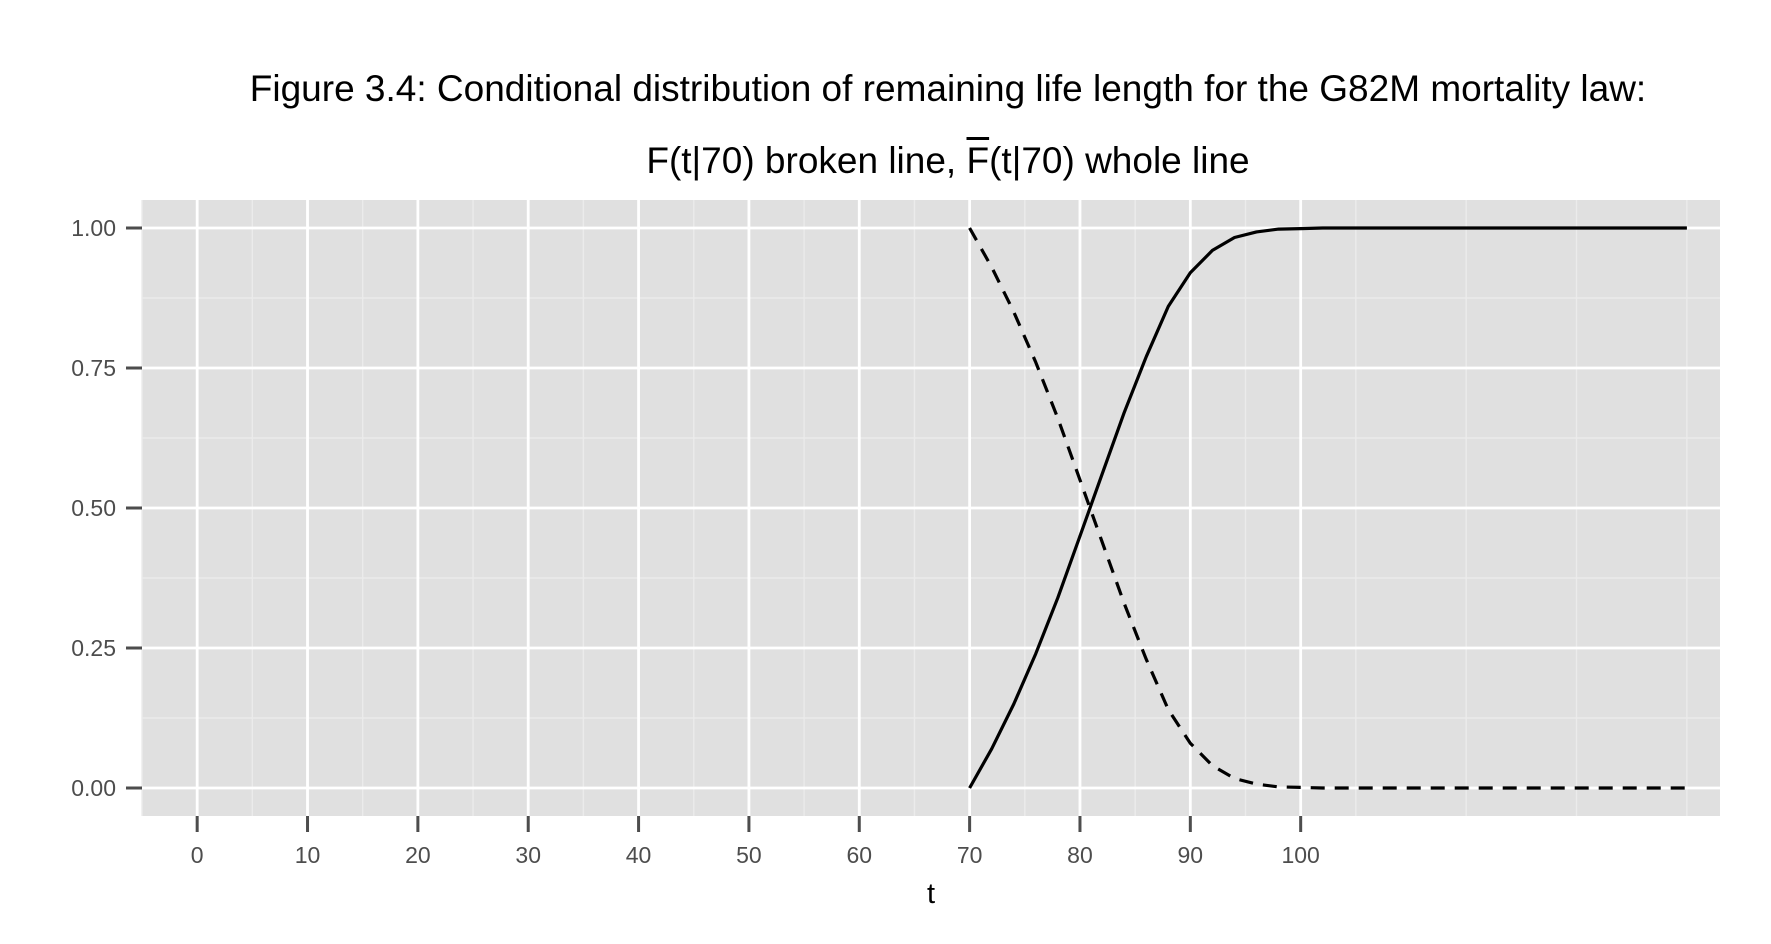  I want to click on y-axis: 0.00 0.25 0.50 0.75 1.00, so click(106, 508).